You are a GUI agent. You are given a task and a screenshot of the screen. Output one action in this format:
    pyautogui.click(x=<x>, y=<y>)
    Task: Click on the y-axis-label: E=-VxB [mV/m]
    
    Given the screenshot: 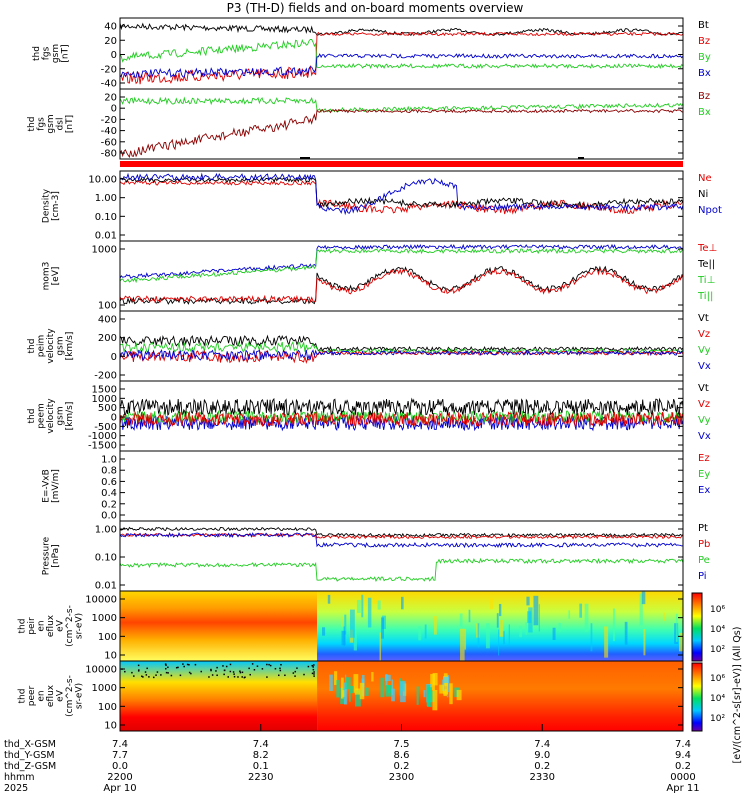 What is the action you would take?
    pyautogui.click(x=51, y=486)
    